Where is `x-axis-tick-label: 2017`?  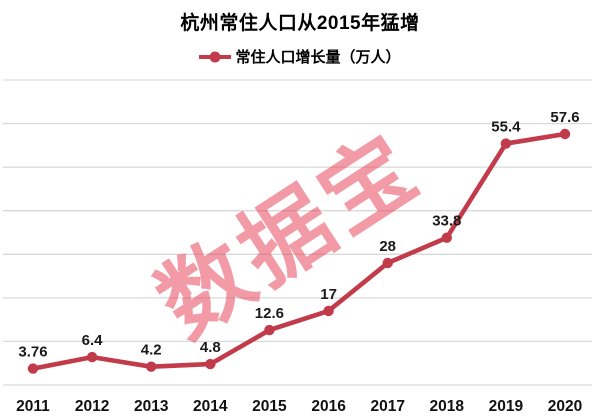
x-axis-tick-label: 2017 is located at coordinates (387, 406).